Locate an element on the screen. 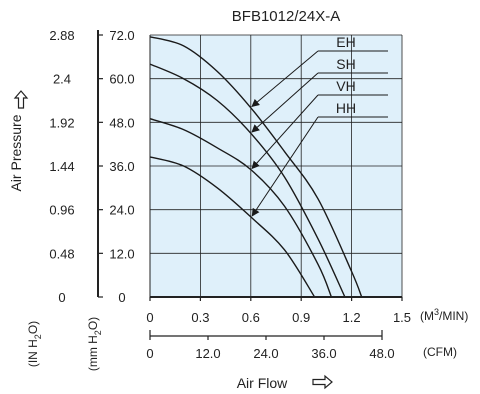 Image resolution: width=480 pixels, height=394 pixels. y-axis-mm: 72.0 60.0 48.0 36.0 24.0 12.0 0 is located at coordinates (124, 166).